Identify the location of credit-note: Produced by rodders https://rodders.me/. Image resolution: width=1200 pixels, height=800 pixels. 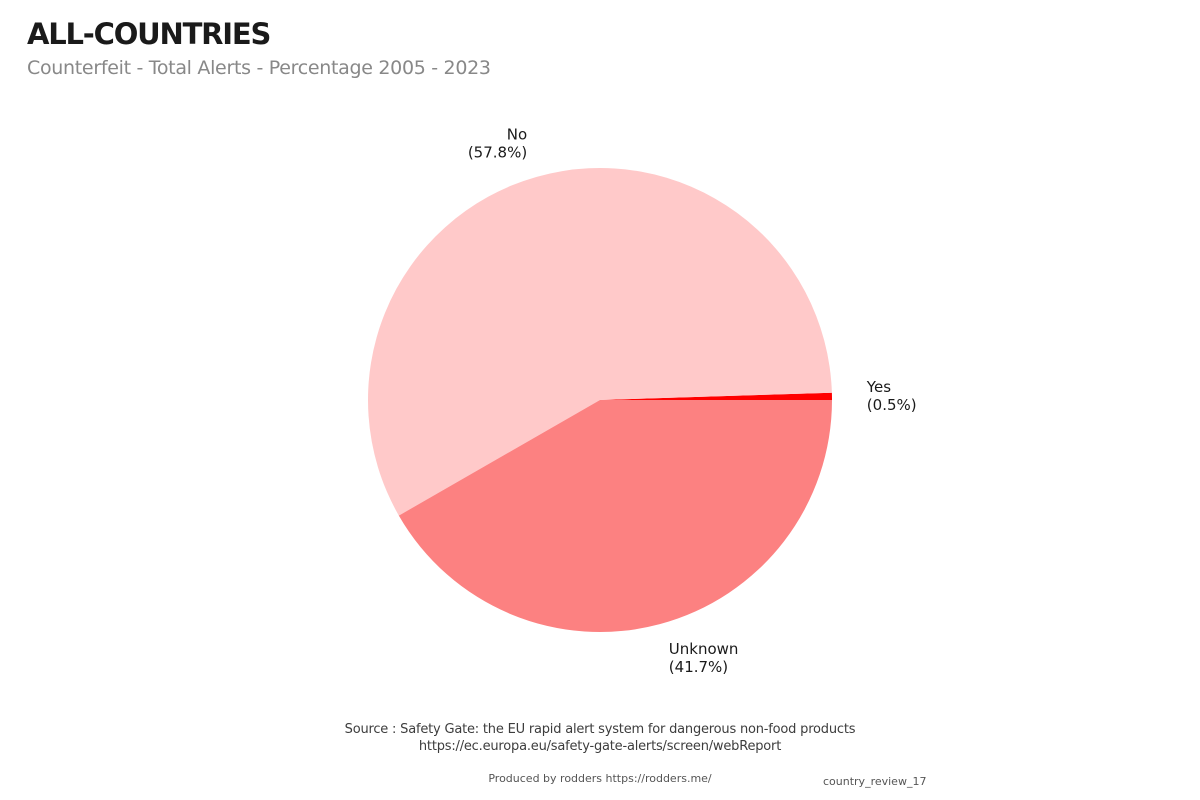
(600, 778).